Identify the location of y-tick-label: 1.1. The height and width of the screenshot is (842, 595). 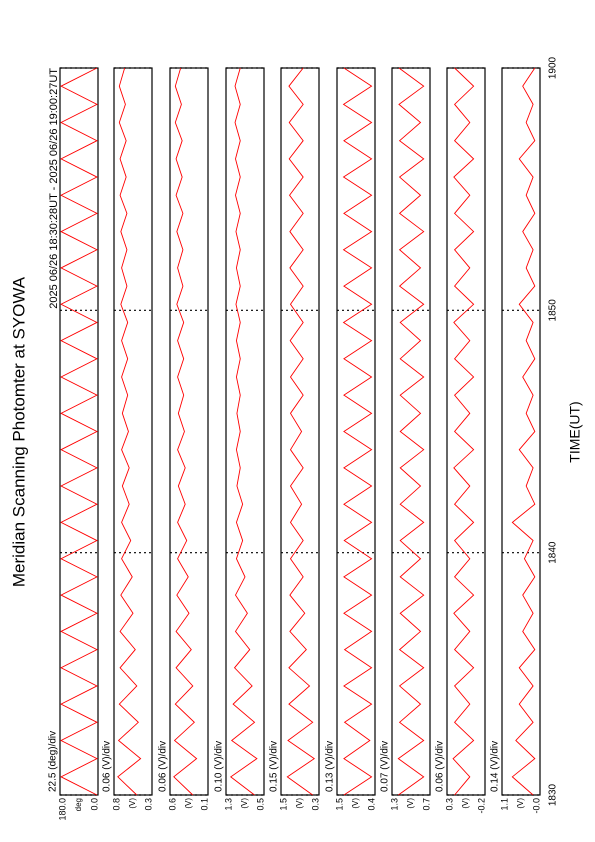
(504, 804).